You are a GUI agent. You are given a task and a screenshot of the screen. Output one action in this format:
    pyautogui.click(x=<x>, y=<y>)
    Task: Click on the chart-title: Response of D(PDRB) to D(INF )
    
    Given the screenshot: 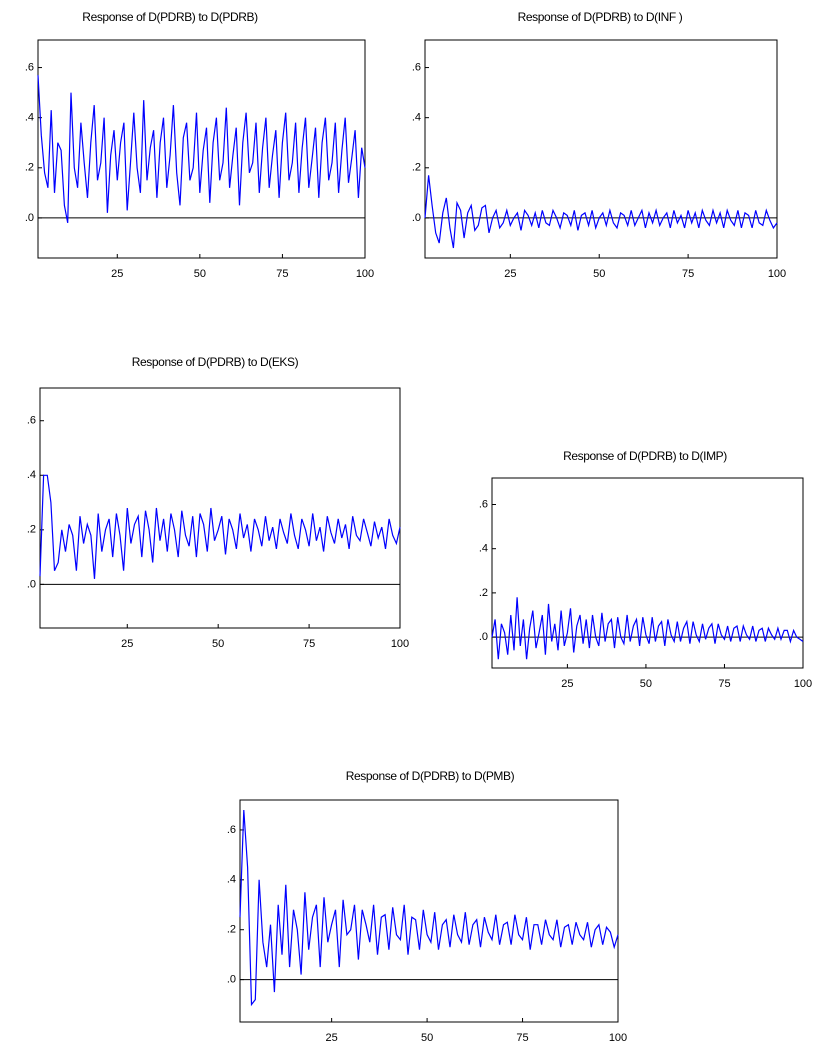 What is the action you would take?
    pyautogui.click(x=600, y=17)
    